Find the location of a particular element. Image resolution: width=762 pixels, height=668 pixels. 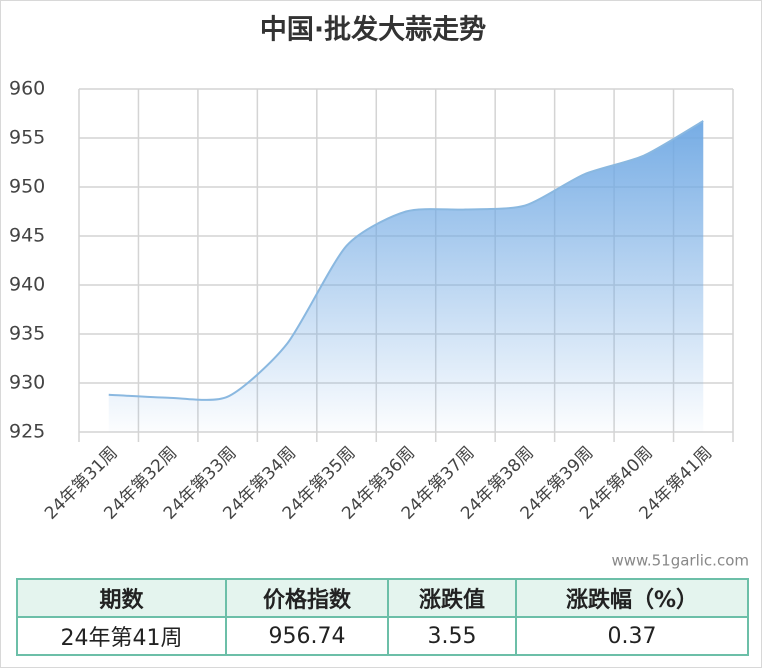

header-cell: 价格指数 is located at coordinates (307, 598).